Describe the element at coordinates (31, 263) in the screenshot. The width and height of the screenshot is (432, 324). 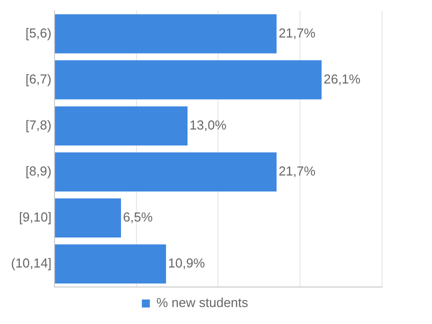
I see `y-tick-label: (10,14]` at that location.